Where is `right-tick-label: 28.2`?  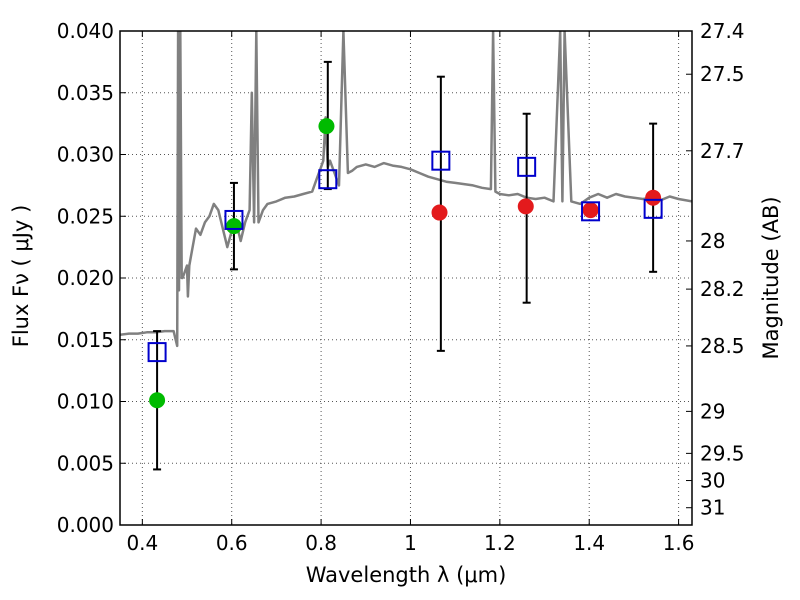
right-tick-label: 28.2 is located at coordinates (722, 289).